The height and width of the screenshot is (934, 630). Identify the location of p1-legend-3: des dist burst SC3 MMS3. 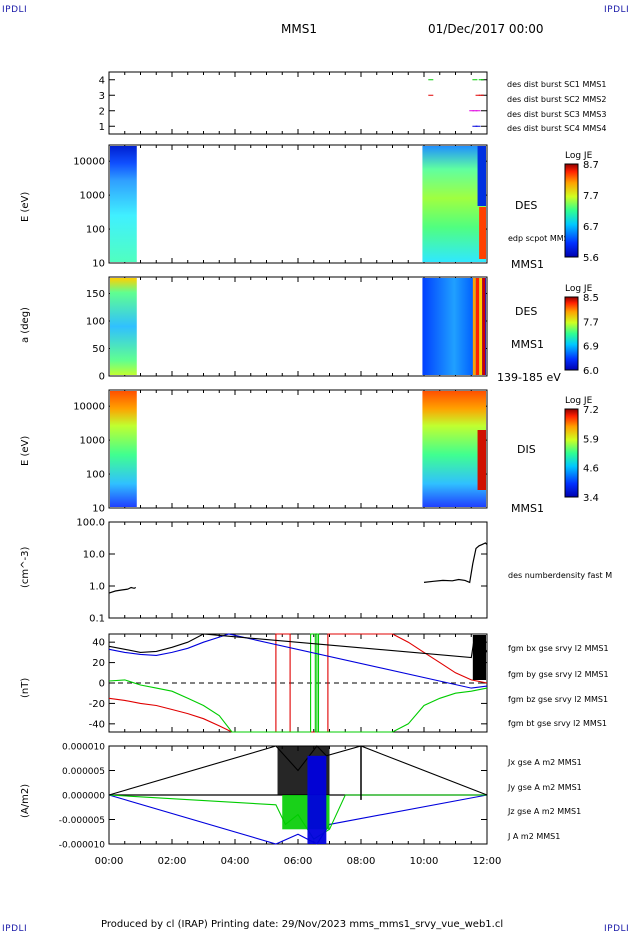
(557, 114).